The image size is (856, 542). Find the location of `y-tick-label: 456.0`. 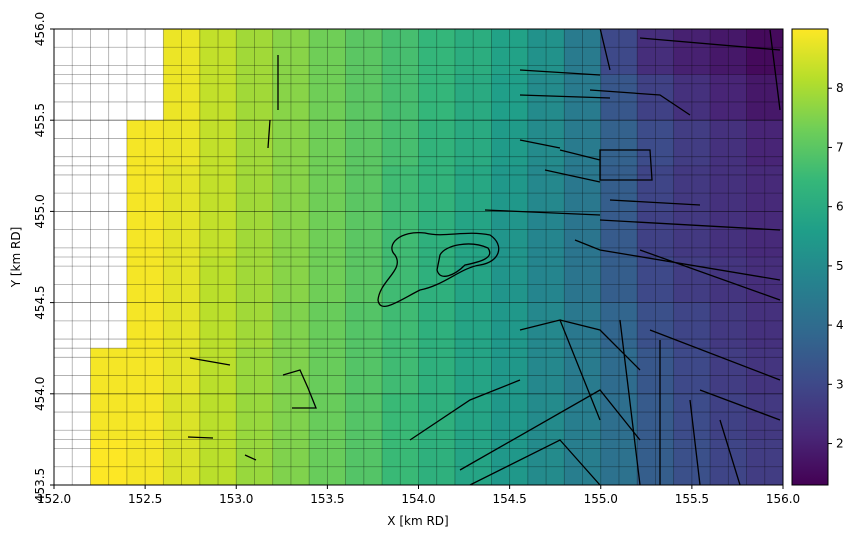

y-tick-label: 456.0 is located at coordinates (40, 29).